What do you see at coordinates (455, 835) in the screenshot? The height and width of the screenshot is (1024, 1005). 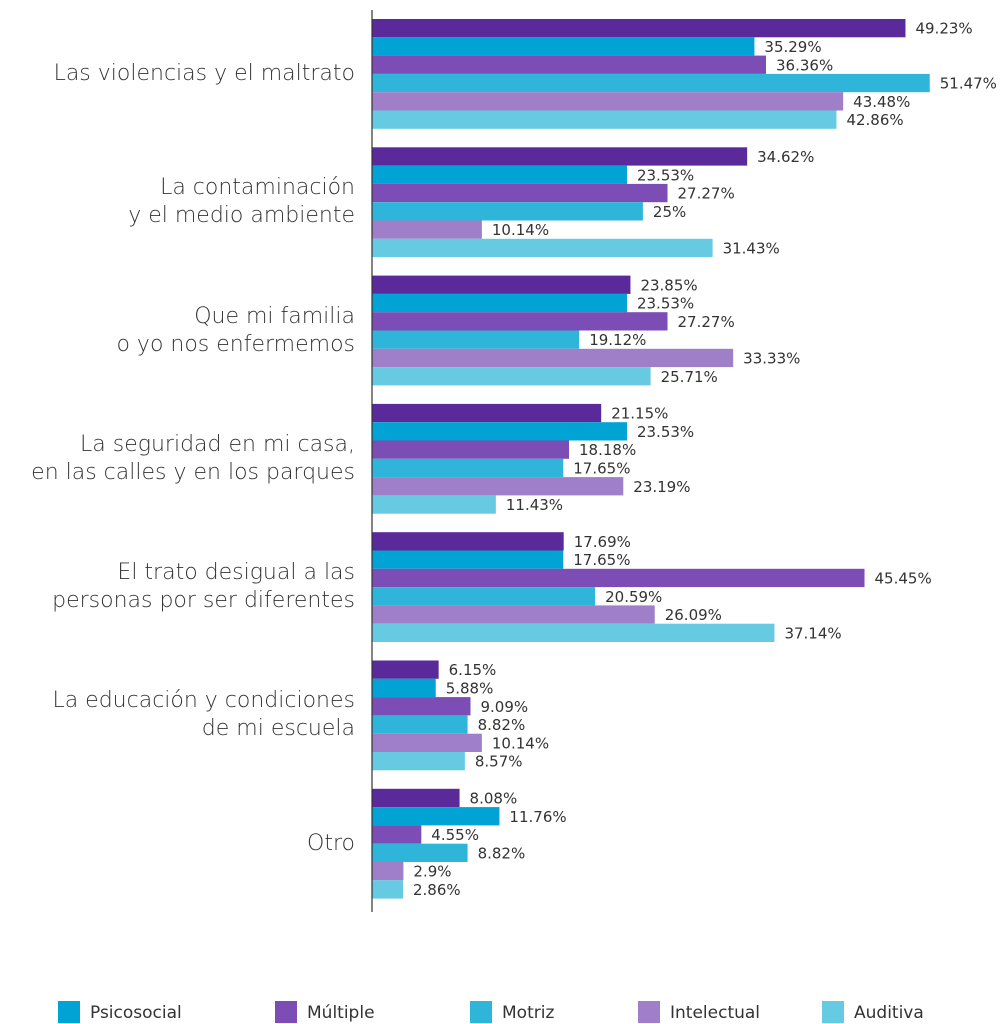 I see `value-label: 4.55%` at bounding box center [455, 835].